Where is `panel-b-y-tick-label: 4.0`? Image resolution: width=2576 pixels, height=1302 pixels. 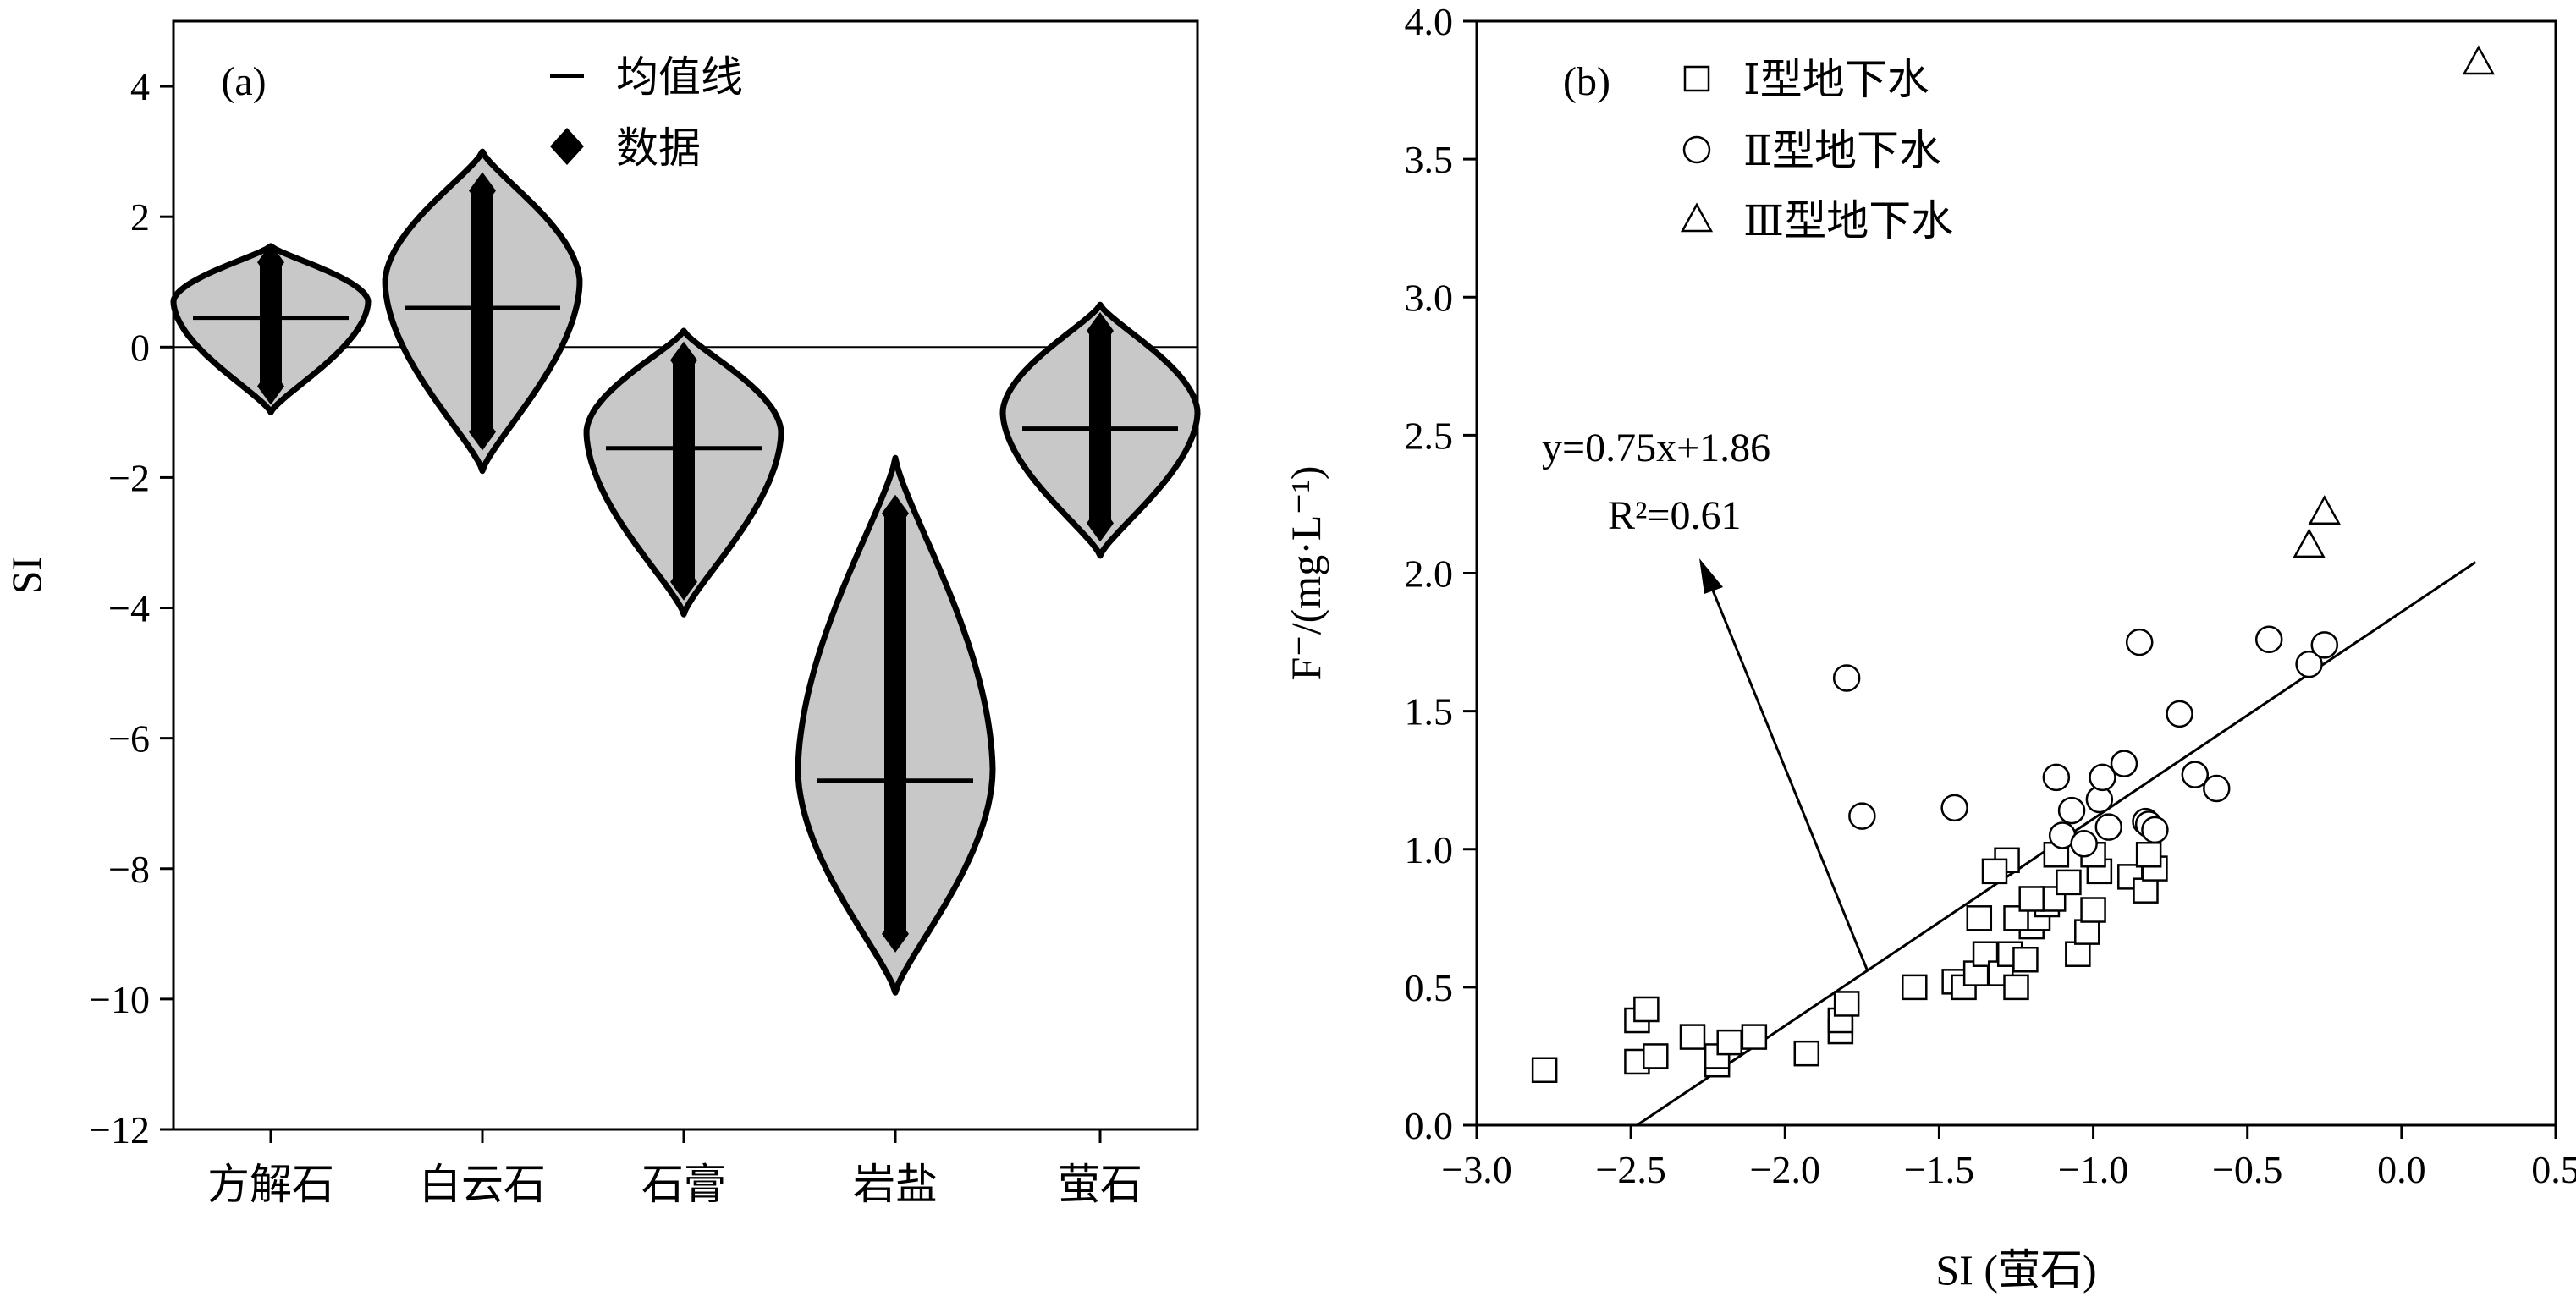 panel-b-y-tick-label: 4.0 is located at coordinates (1429, 21).